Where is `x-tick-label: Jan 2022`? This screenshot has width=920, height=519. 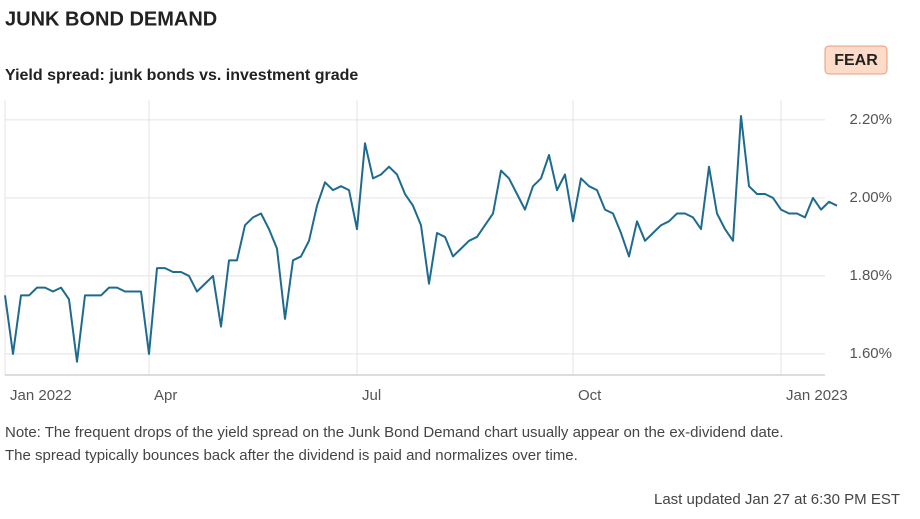 x-tick-label: Jan 2022 is located at coordinates (41, 395).